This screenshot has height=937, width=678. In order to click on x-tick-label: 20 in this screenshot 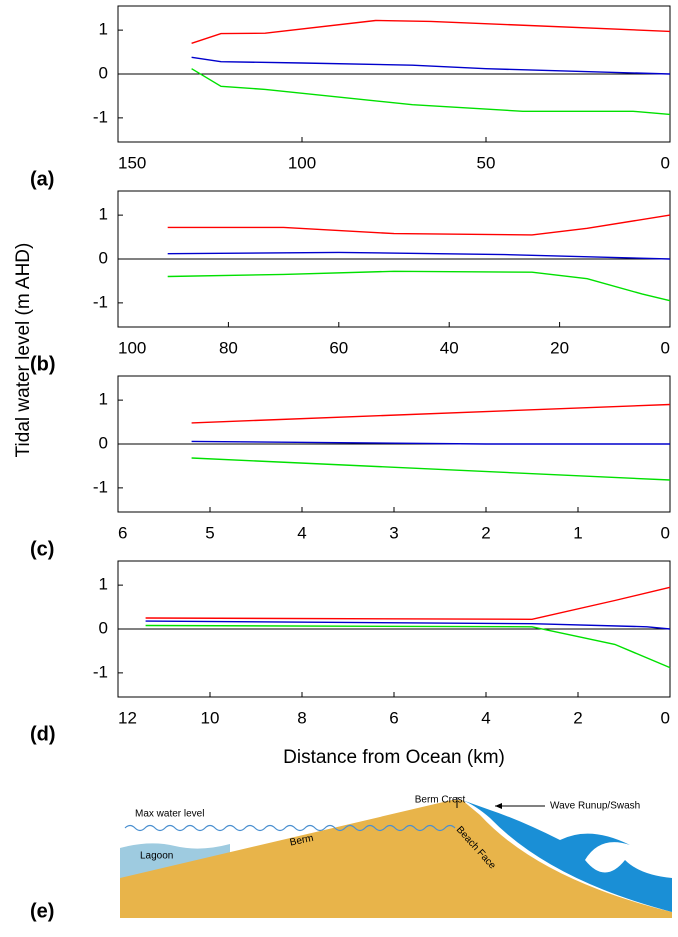, I will do `click(559, 347)`.